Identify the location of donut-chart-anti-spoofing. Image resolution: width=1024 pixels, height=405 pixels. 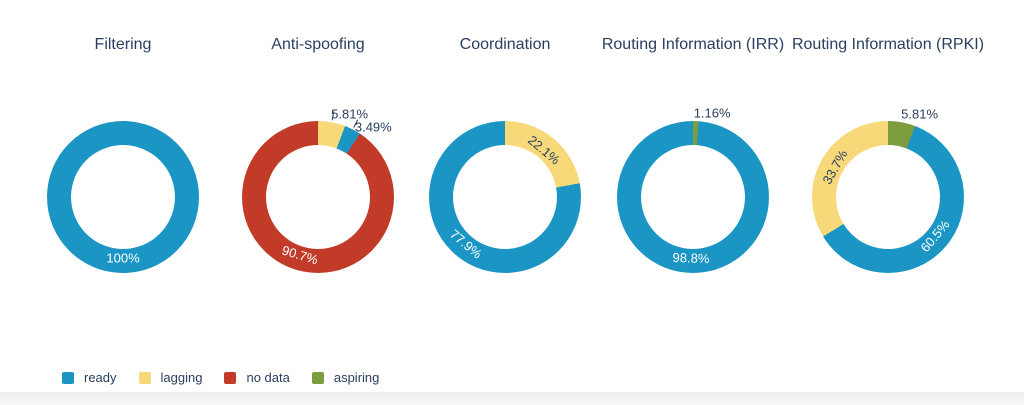
(318, 197).